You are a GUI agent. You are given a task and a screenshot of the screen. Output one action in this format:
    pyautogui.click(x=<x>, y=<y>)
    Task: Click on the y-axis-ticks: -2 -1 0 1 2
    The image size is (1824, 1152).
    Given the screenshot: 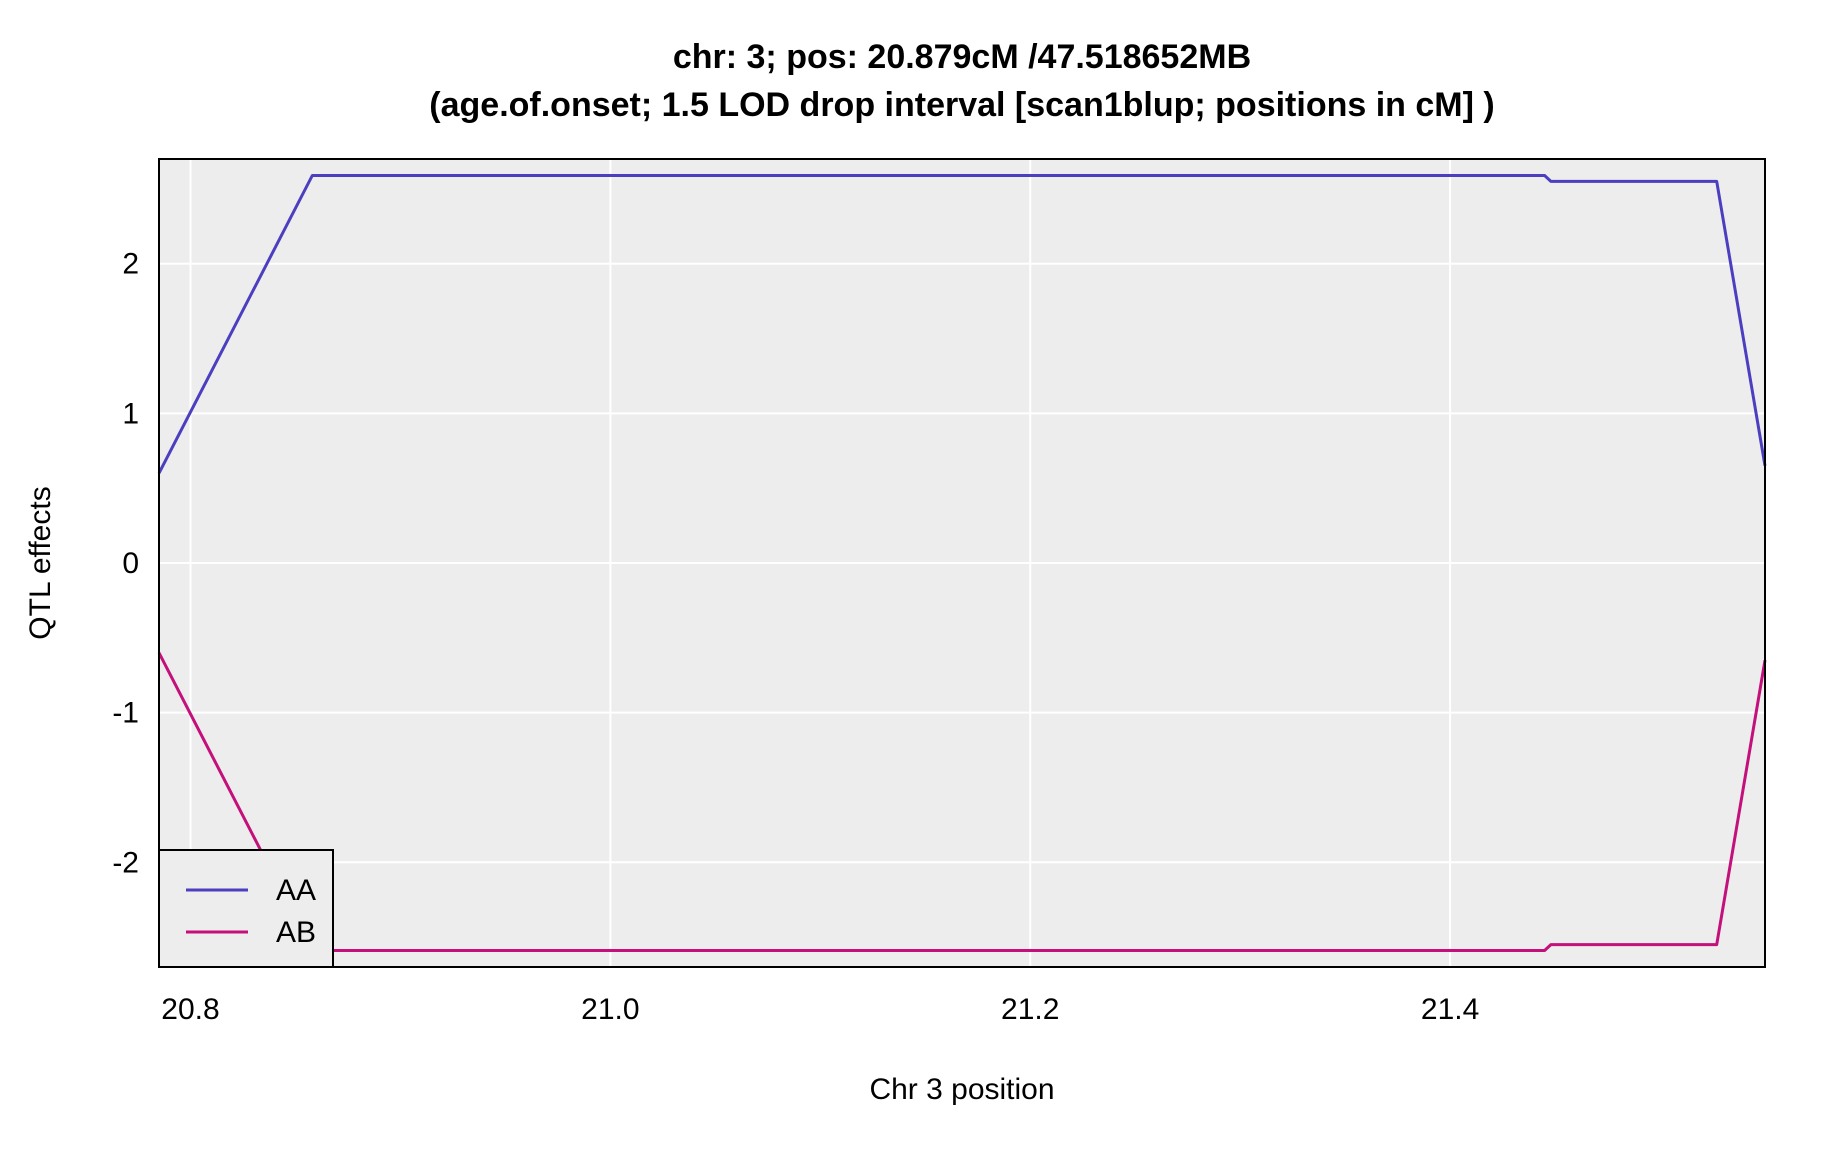 What is the action you would take?
    pyautogui.click(x=125, y=564)
    